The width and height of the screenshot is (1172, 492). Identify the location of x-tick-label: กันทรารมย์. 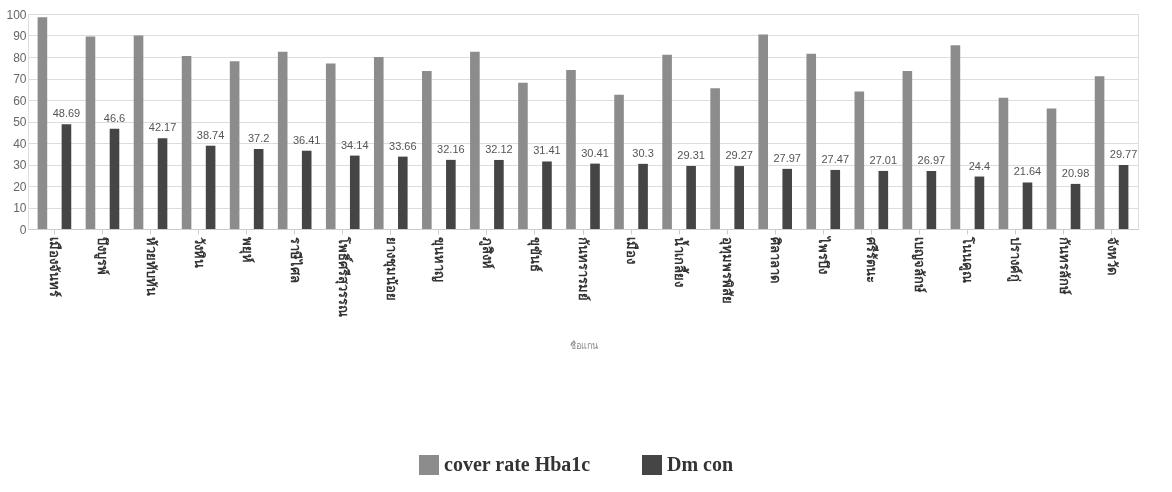
(583, 268).